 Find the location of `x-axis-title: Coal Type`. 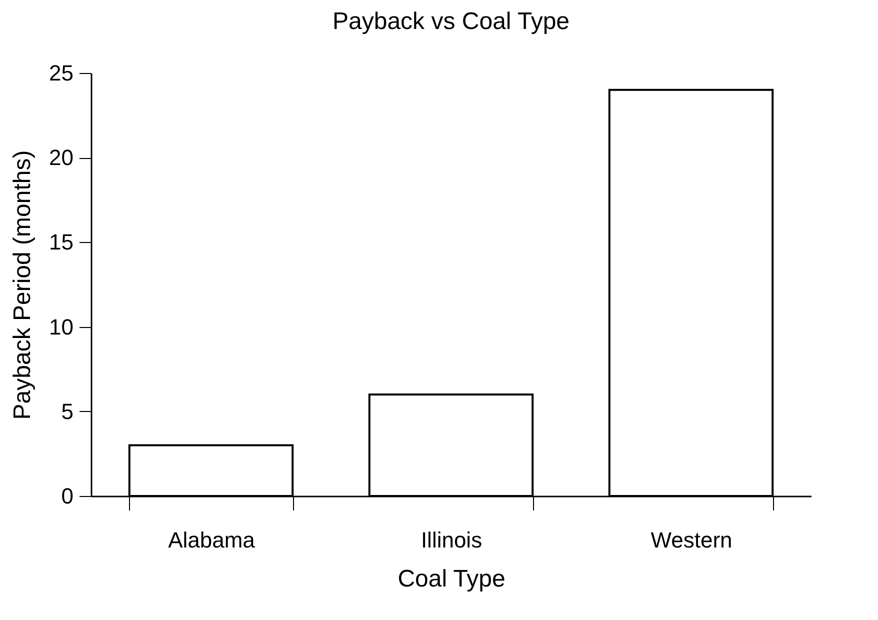

x-axis-title: Coal Type is located at coordinates (452, 579).